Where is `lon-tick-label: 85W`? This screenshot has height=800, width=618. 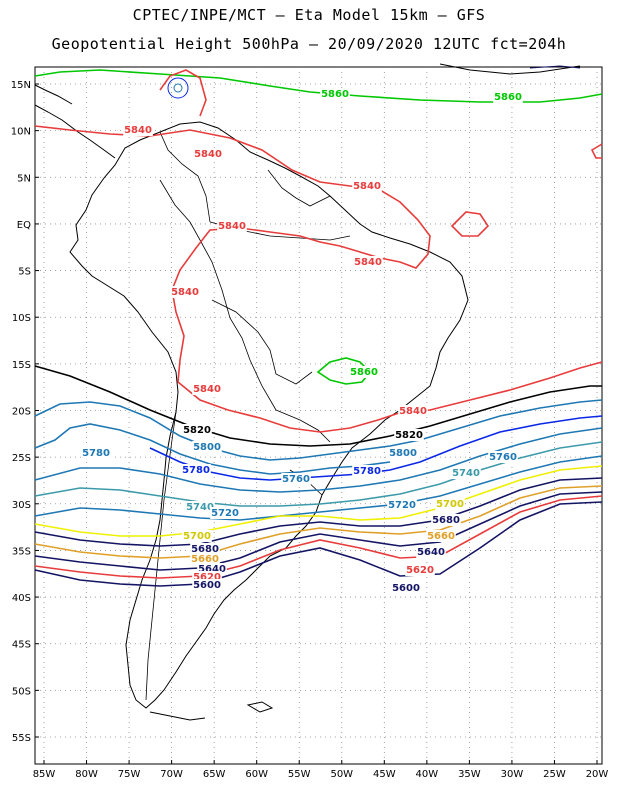 lon-tick-label: 85W is located at coordinates (44, 774).